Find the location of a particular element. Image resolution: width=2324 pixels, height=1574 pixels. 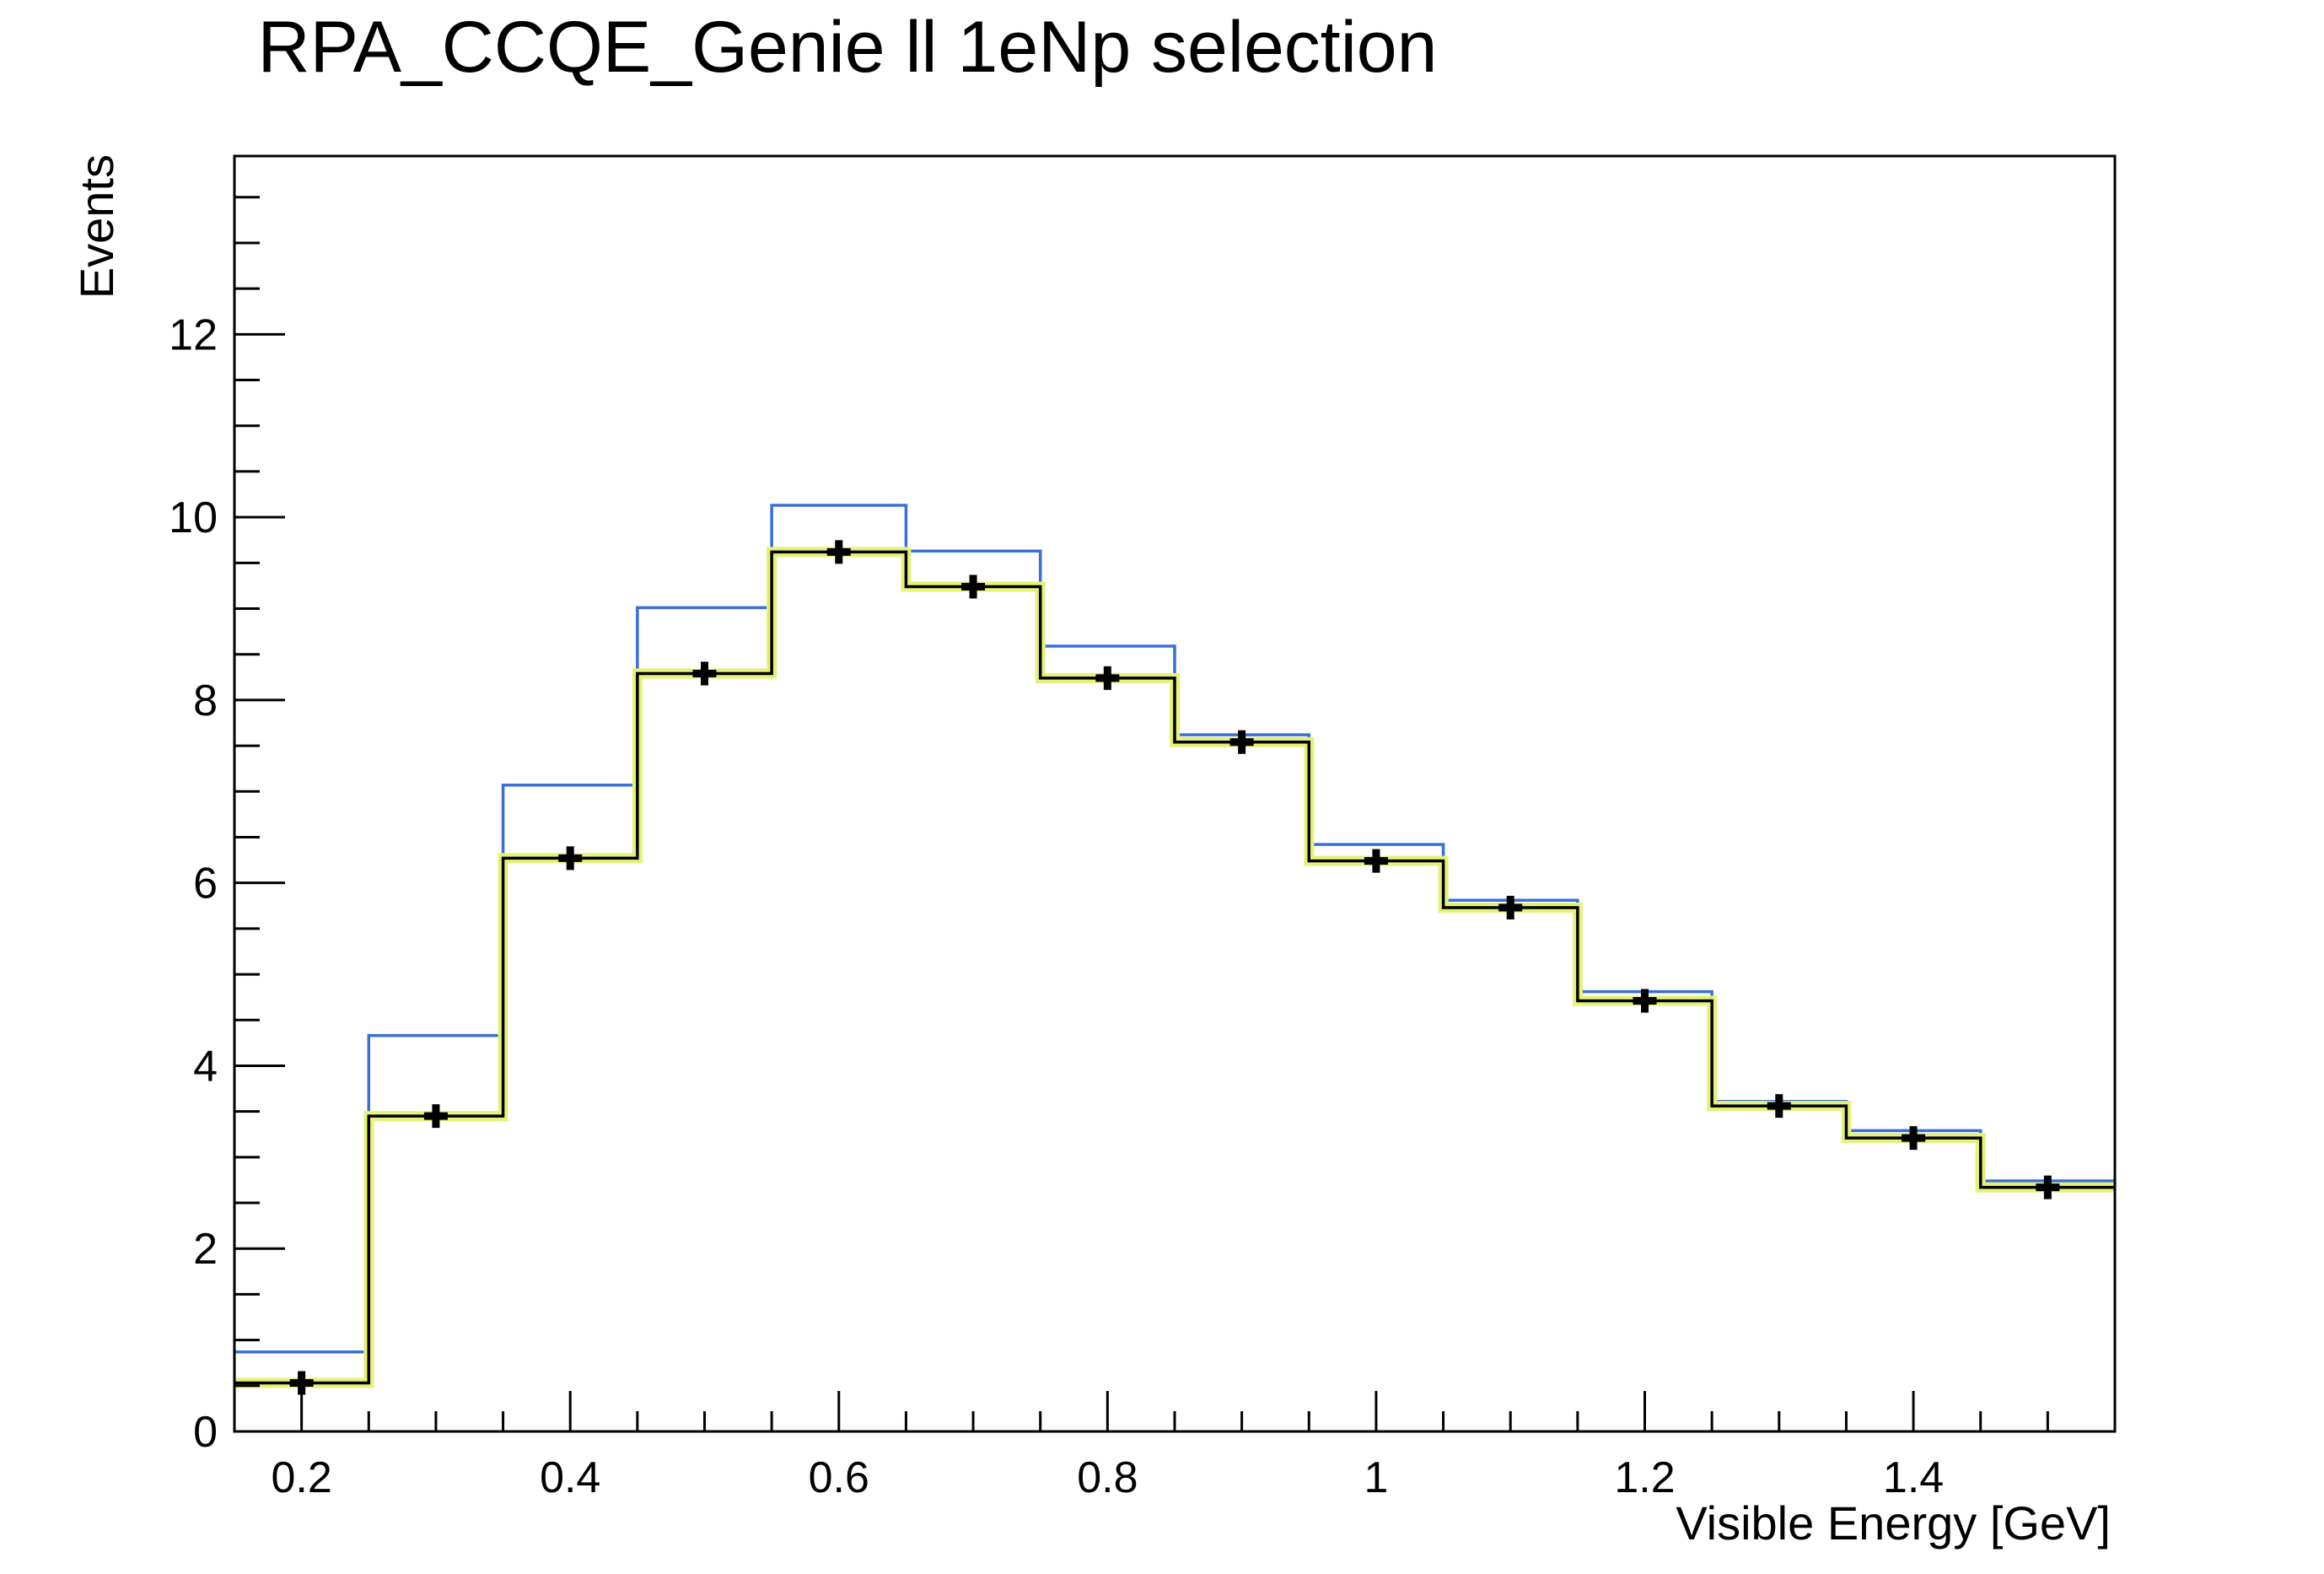

x-tick-label: 0.8 is located at coordinates (1107, 1477).